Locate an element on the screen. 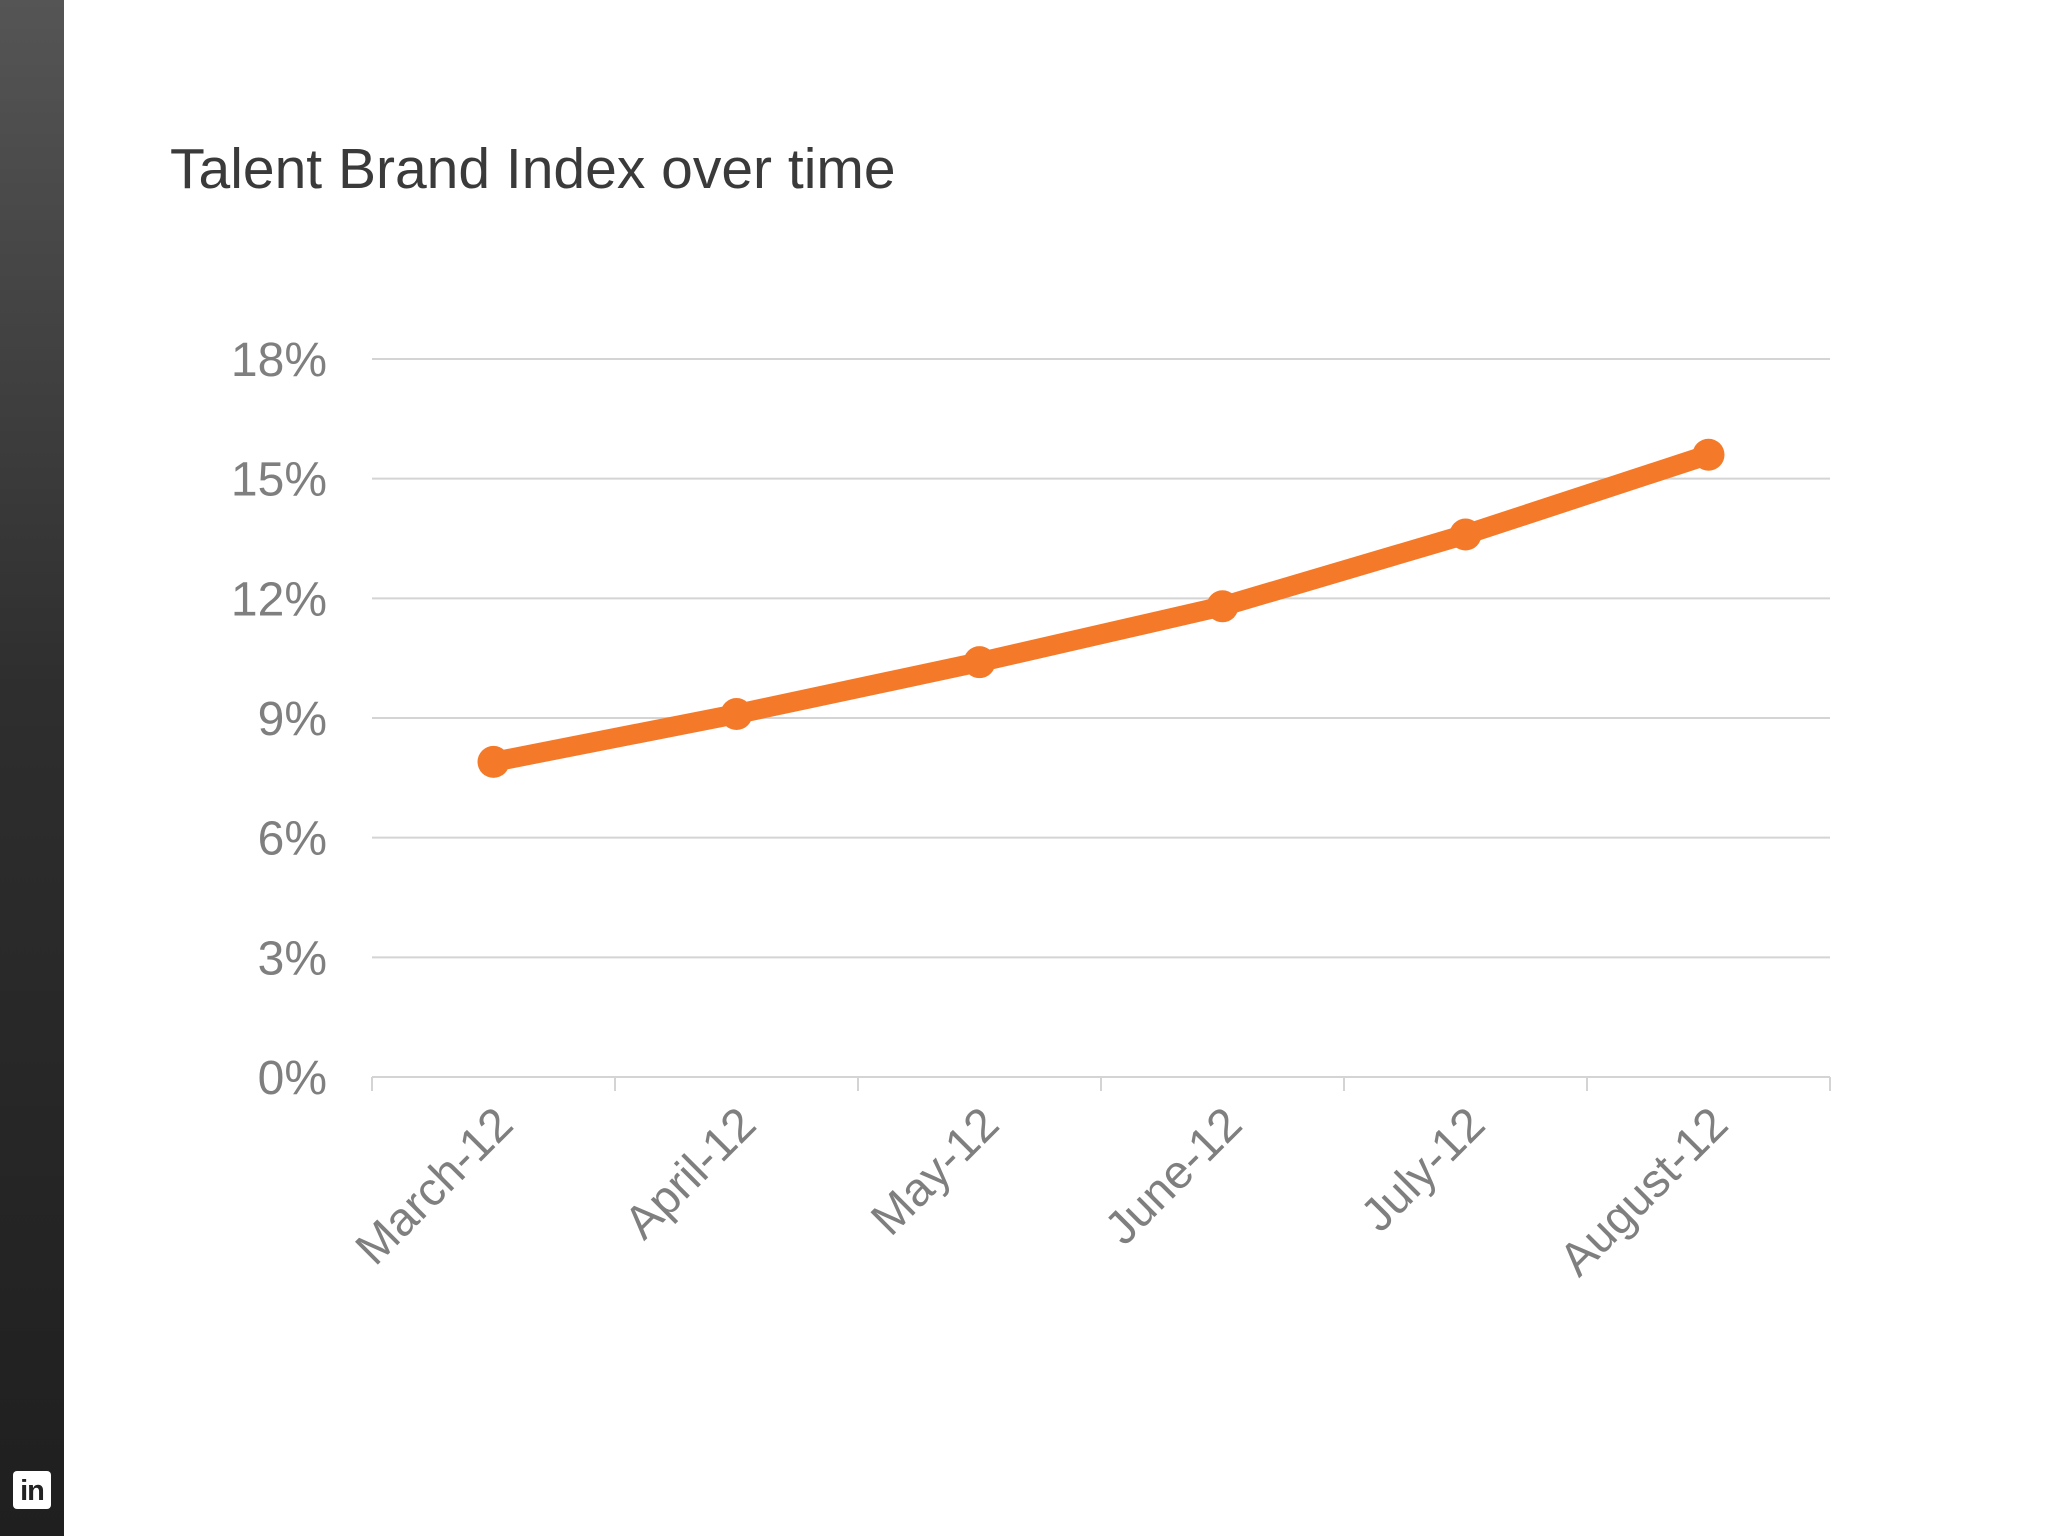 The width and height of the screenshot is (2048, 1536). y-tick-label: 0% is located at coordinates (292, 1078).